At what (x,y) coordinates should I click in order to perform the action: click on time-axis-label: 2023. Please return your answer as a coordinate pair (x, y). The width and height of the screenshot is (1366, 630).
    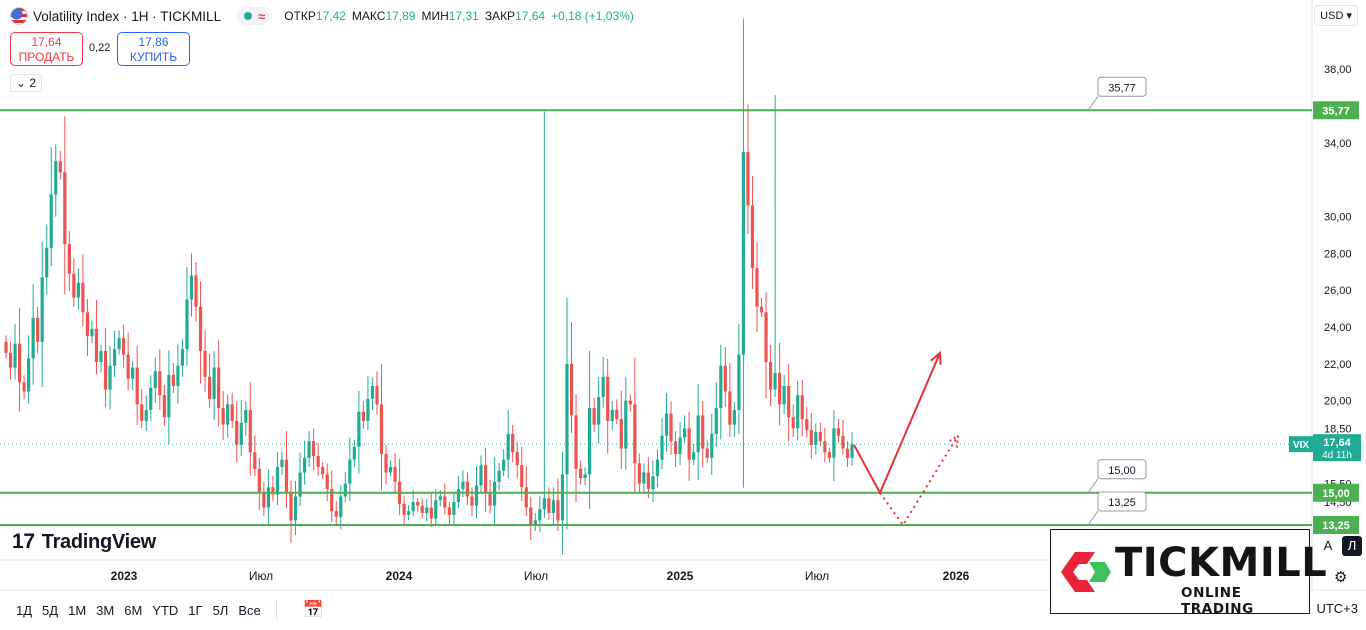
    Looking at the image, I should click on (124, 576).